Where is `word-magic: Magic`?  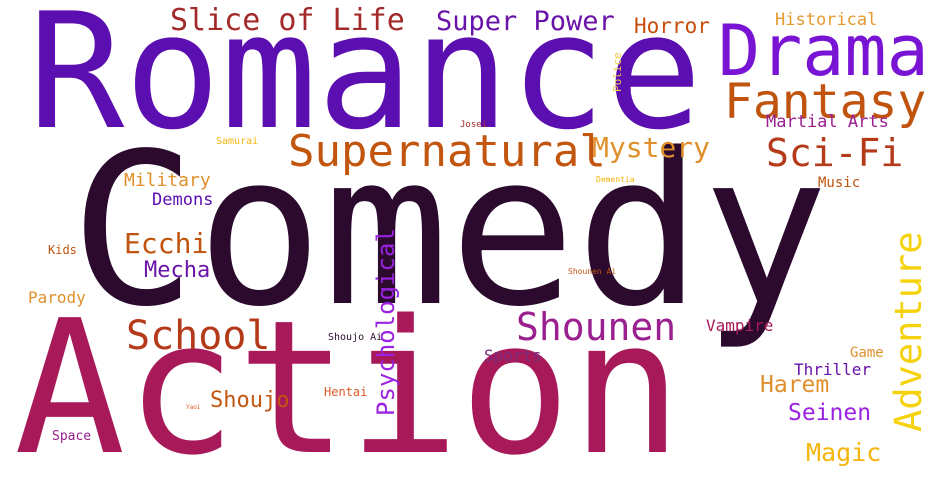 word-magic: Magic is located at coordinates (844, 452).